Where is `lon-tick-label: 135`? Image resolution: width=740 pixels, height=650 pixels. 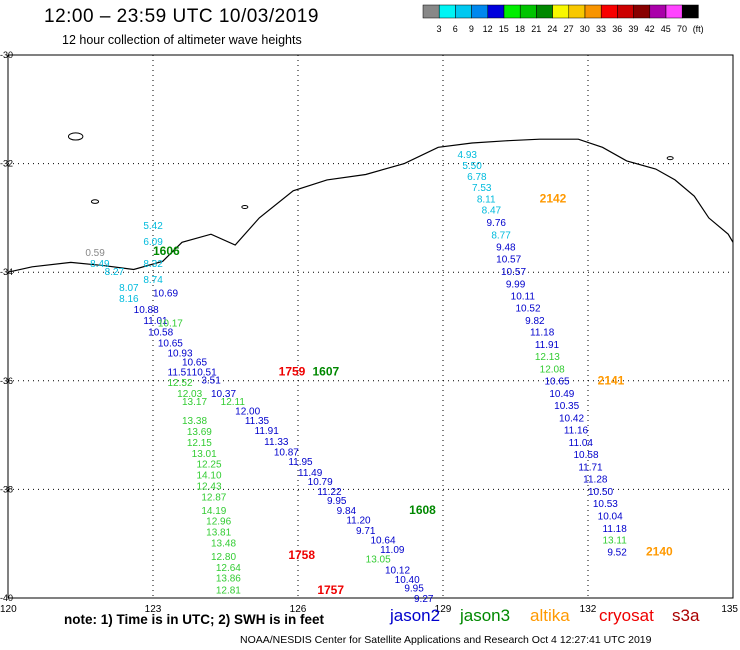
lon-tick-label: 135 is located at coordinates (729, 609).